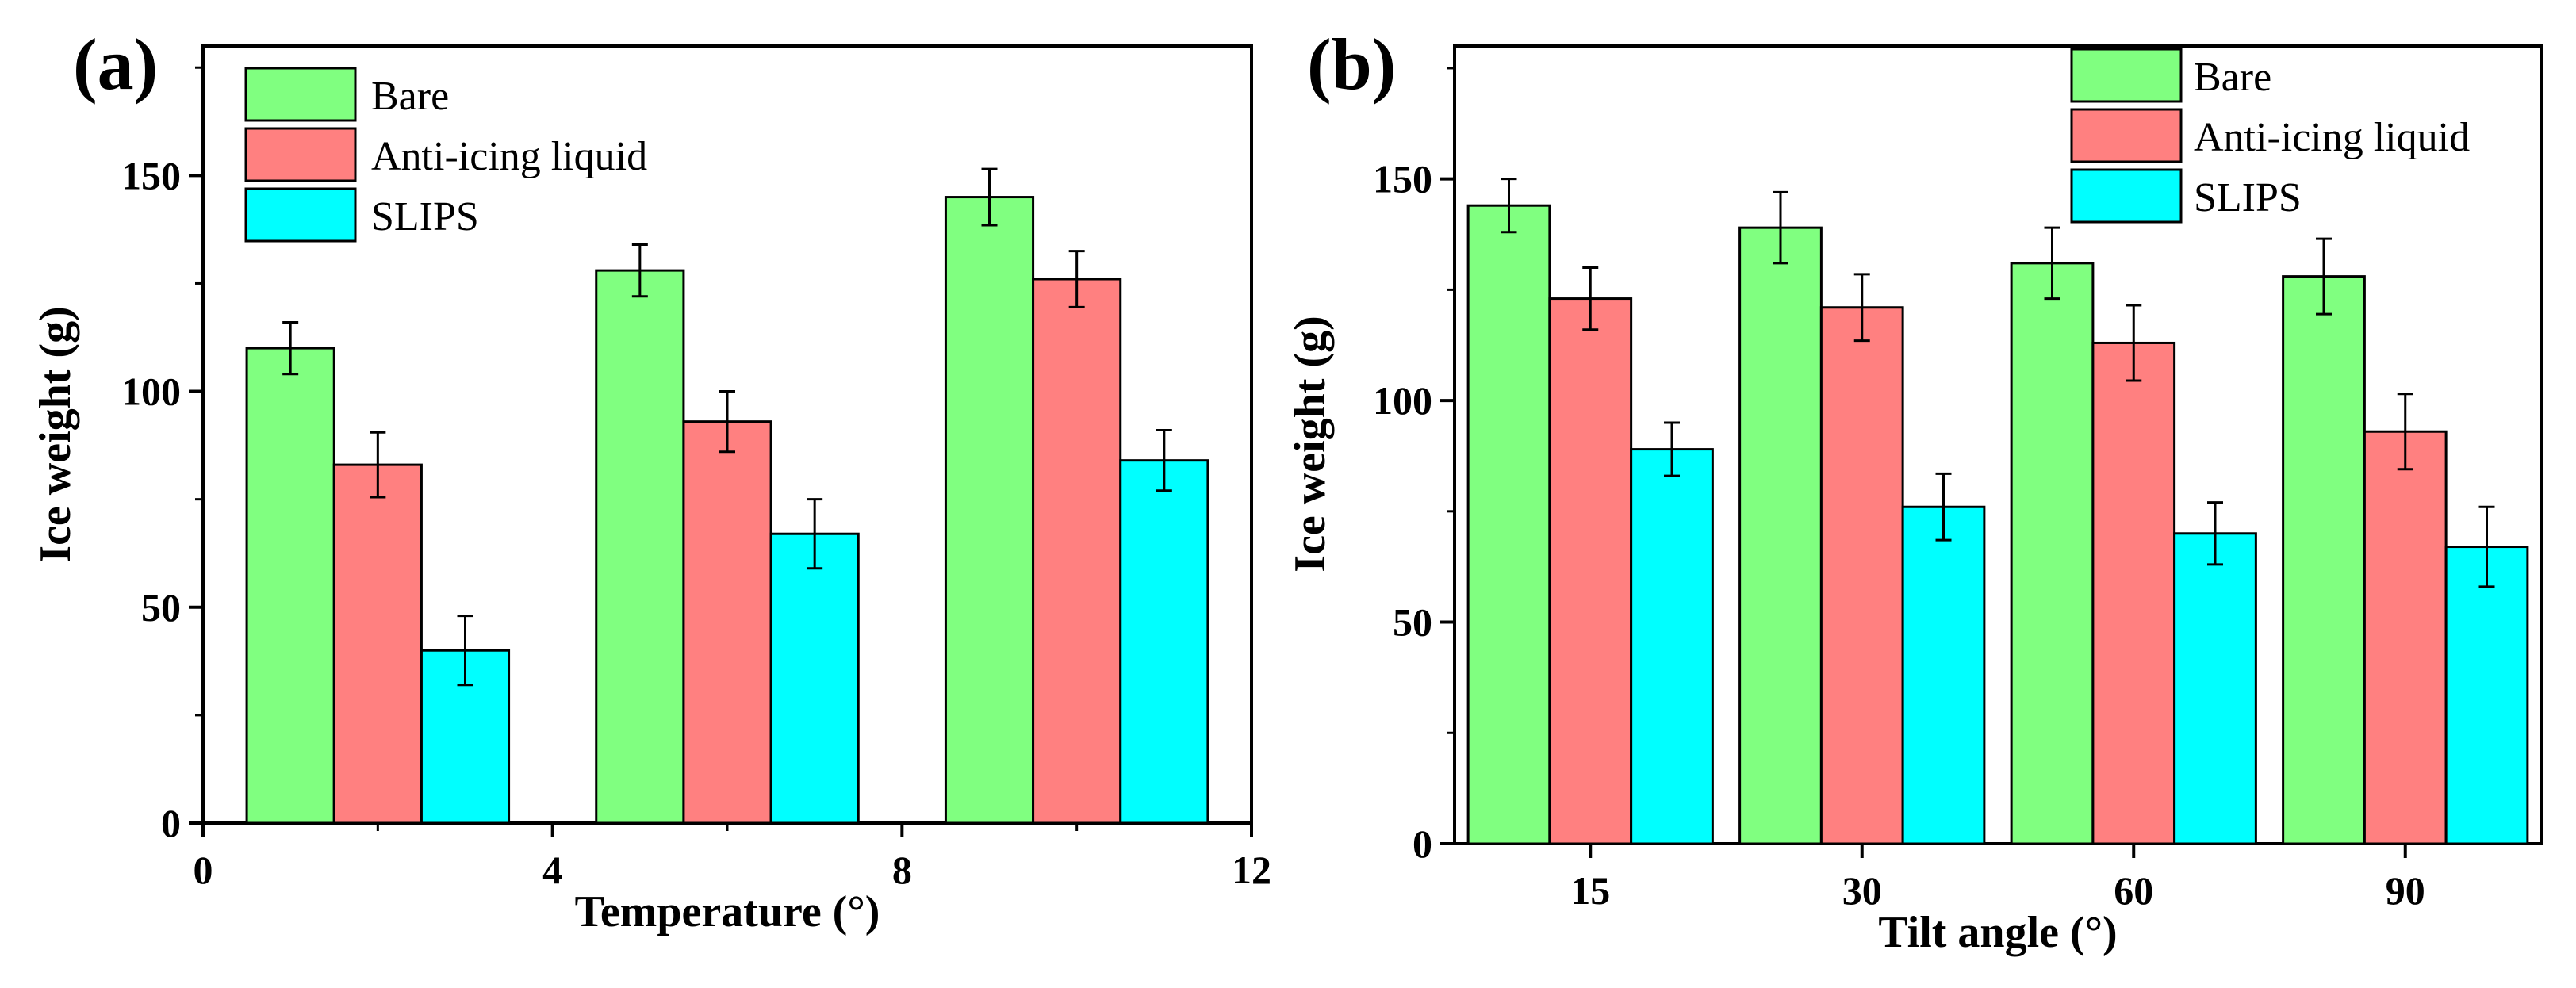  Describe the element at coordinates (2406, 891) in the screenshot. I see `x-tick-label-b-90: 90` at that location.